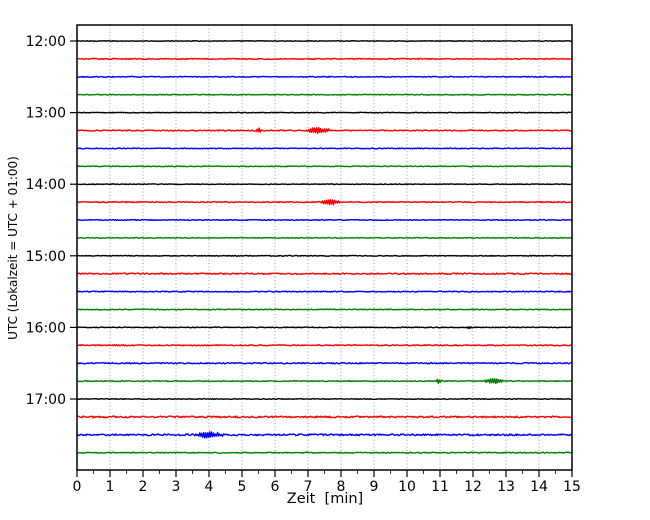  I want to click on y-axis-label: UTC (Lokalzeit = UTC + 01:00), so click(13, 248).